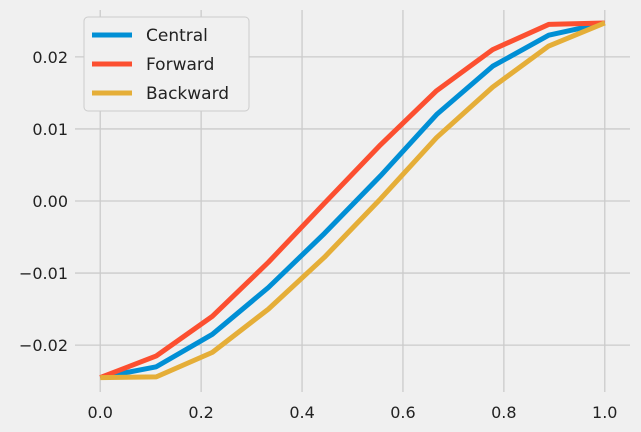 The width and height of the screenshot is (641, 432). I want to click on legend-box, so click(166, 64).